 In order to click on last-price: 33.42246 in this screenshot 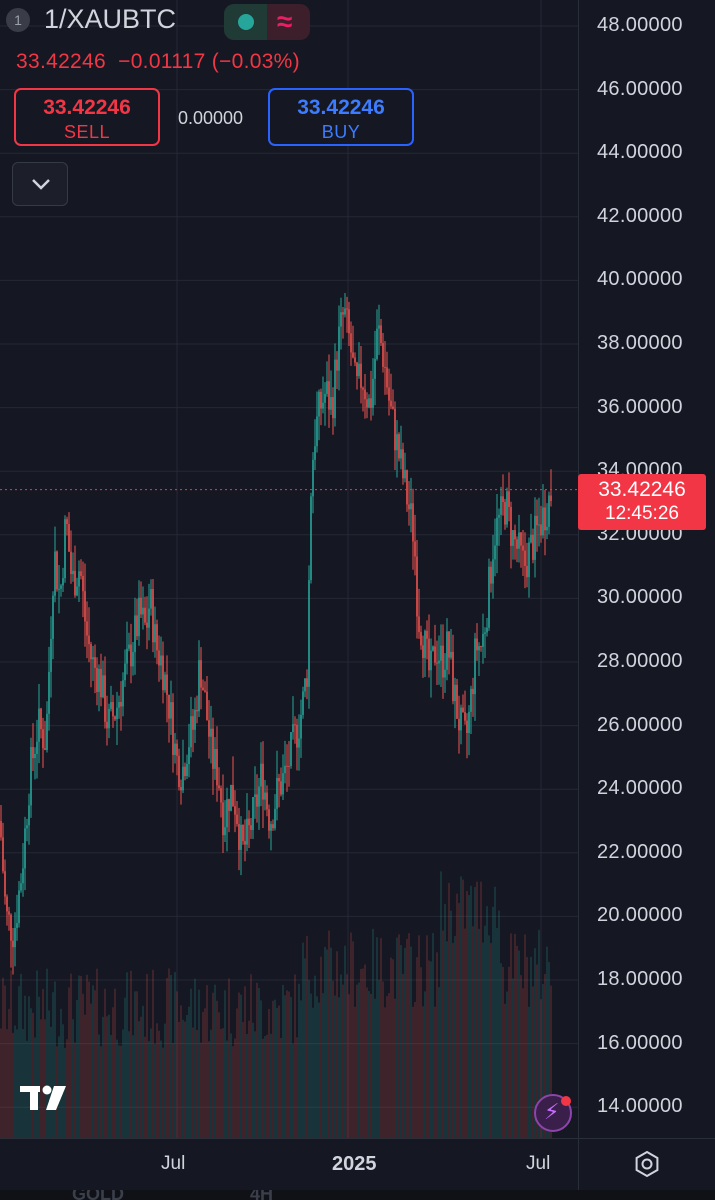, I will do `click(61, 61)`.